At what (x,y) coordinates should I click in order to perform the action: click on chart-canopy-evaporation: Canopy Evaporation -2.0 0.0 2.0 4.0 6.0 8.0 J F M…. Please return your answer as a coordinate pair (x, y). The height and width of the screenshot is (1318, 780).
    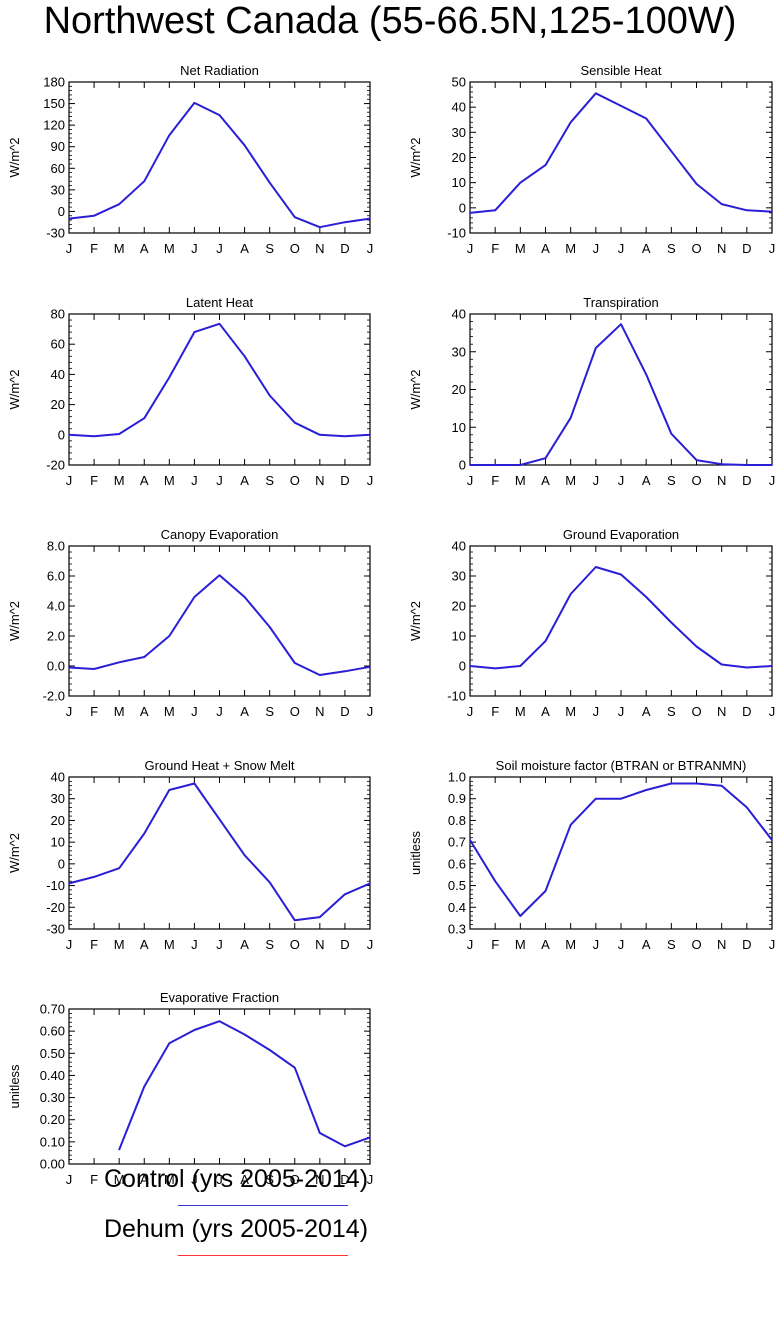
    Looking at the image, I should click on (190, 623).